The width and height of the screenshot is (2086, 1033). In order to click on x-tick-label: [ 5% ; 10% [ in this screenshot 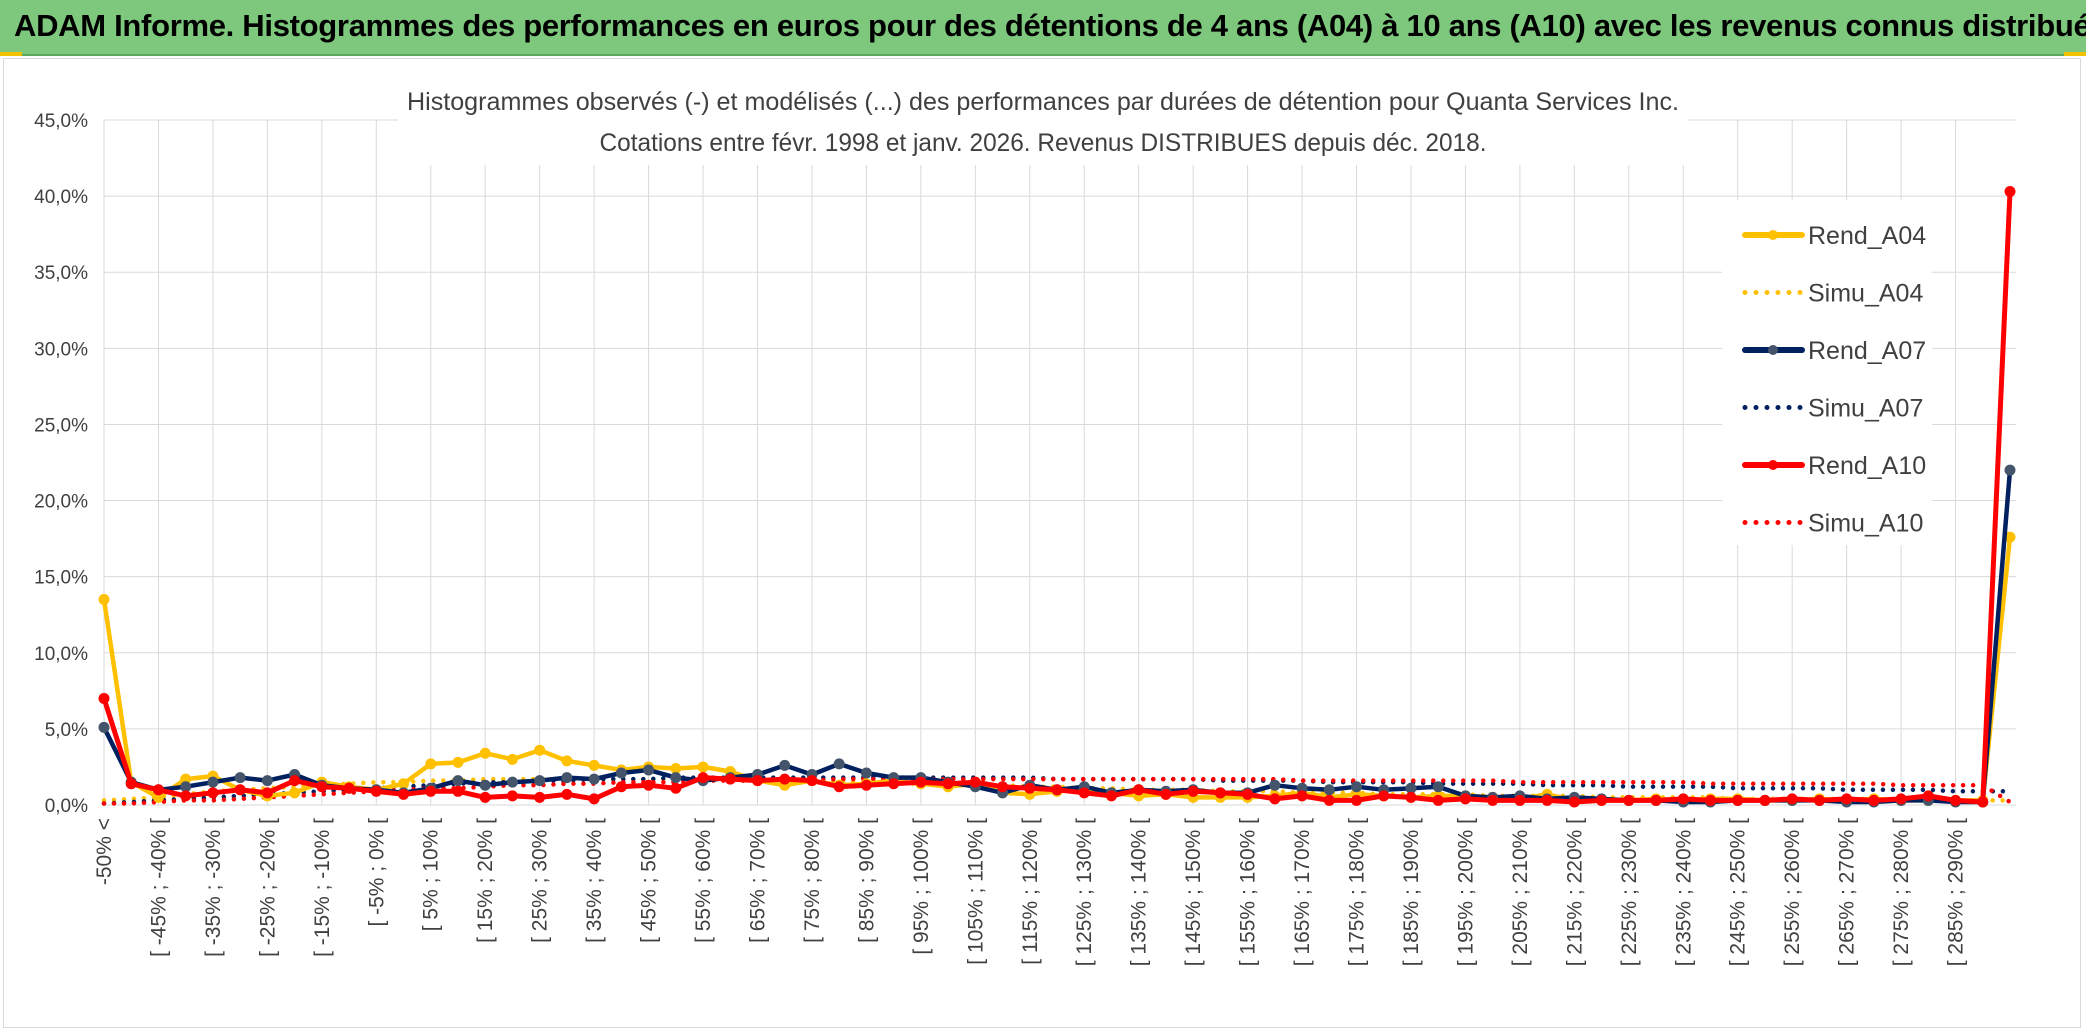, I will do `click(431, 874)`.